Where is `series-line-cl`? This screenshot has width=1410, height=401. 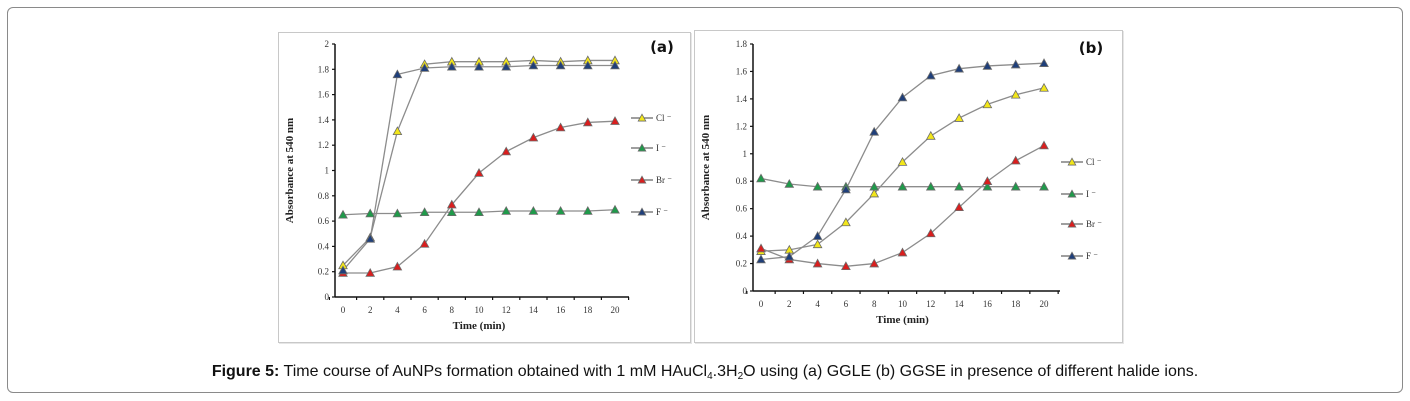
series-line-cl is located at coordinates (478, 162).